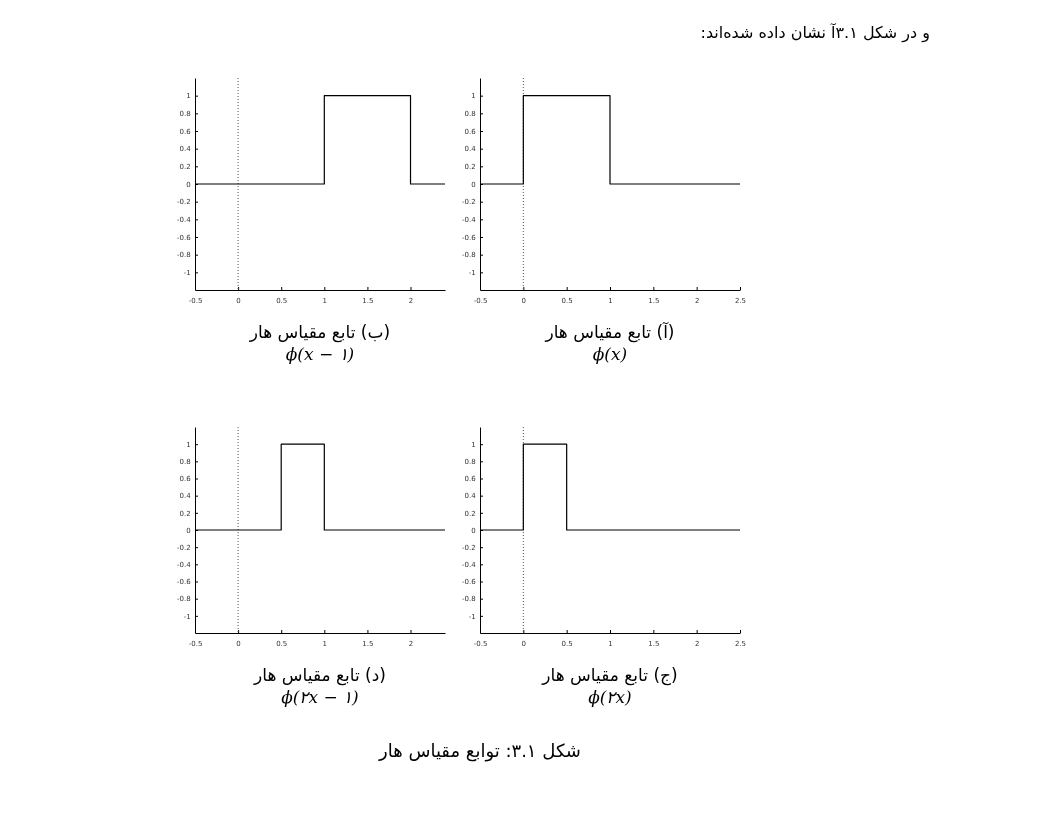 The image size is (1048, 816). I want to click on text: (د) تابع مقیاس هار, so click(319, 675).